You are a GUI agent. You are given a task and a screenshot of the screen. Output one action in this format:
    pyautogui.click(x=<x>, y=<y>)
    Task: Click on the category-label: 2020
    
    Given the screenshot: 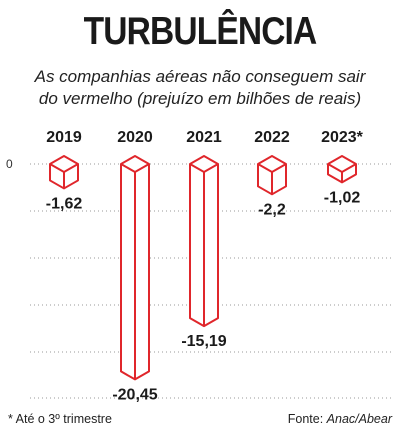 What is the action you would take?
    pyautogui.click(x=135, y=137)
    